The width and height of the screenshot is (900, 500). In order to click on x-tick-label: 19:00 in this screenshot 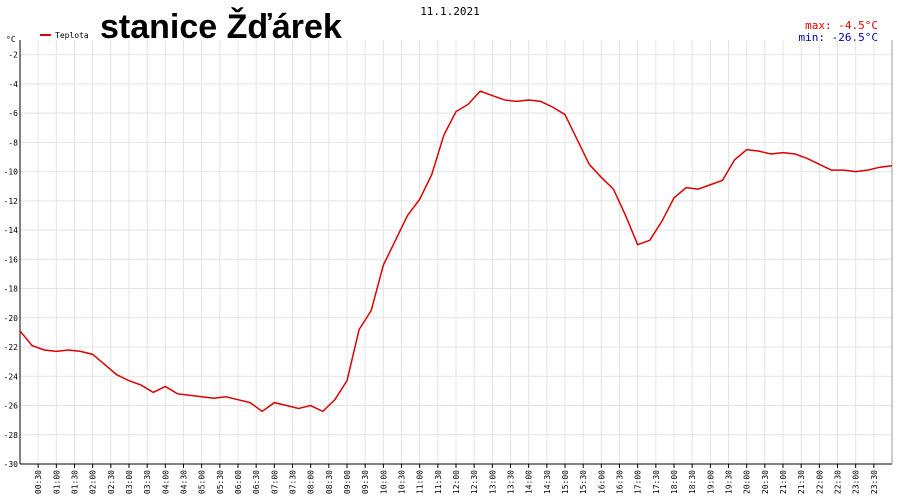, I will do `click(710, 482)`.